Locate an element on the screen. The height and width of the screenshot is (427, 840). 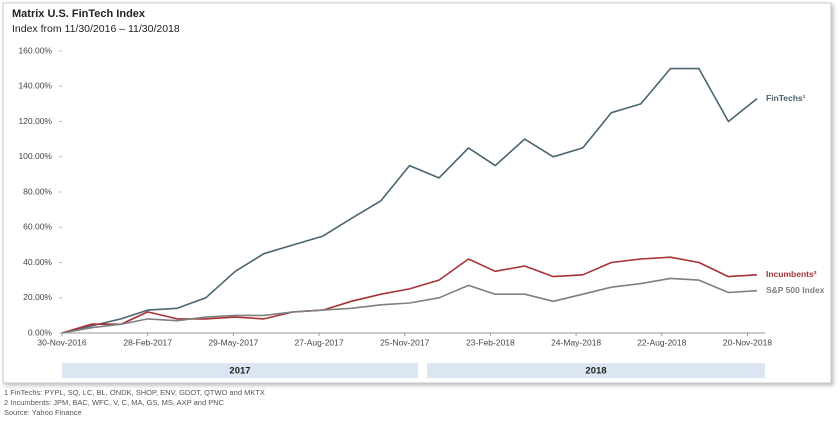
x-tick-label: 30-Nov-2016 is located at coordinates (61, 342).